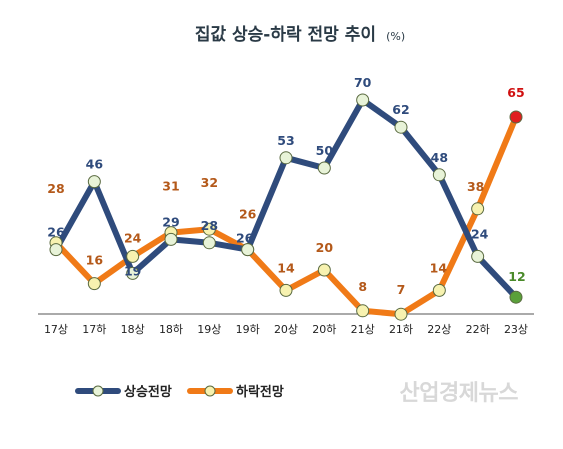 This screenshot has height=449, width=563. What do you see at coordinates (95, 164) in the screenshot?
I see `data-label-up: 46` at bounding box center [95, 164].